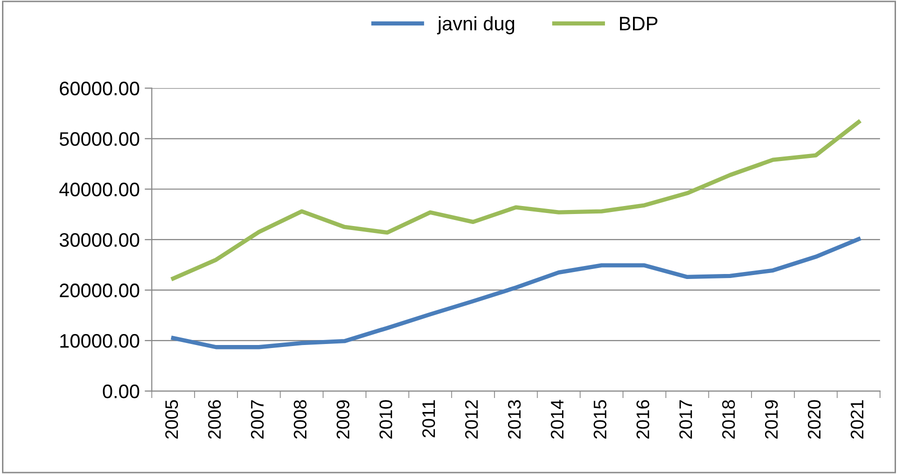 Image resolution: width=898 pixels, height=474 pixels. I want to click on x-tick-label: 2012, so click(471, 419).